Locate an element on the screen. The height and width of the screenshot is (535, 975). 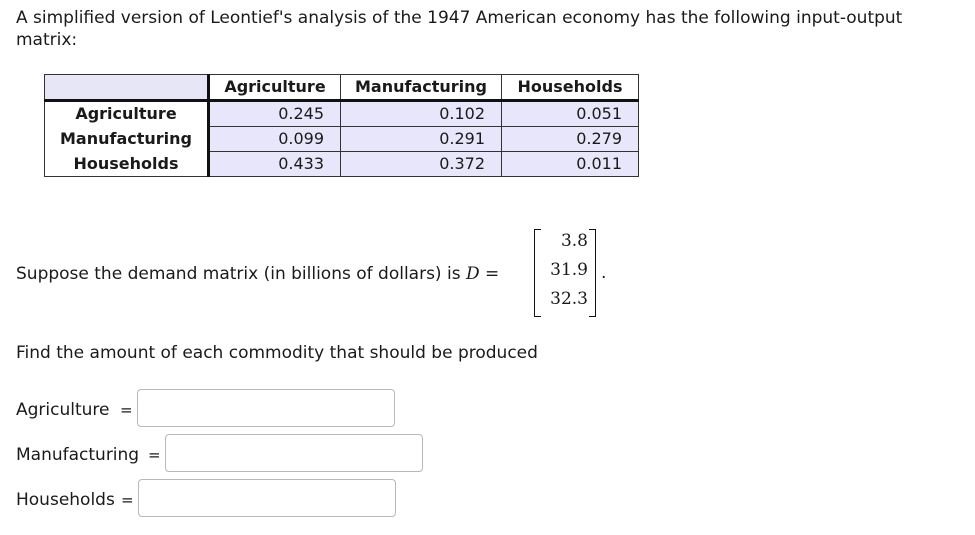
households-input is located at coordinates (267, 498).